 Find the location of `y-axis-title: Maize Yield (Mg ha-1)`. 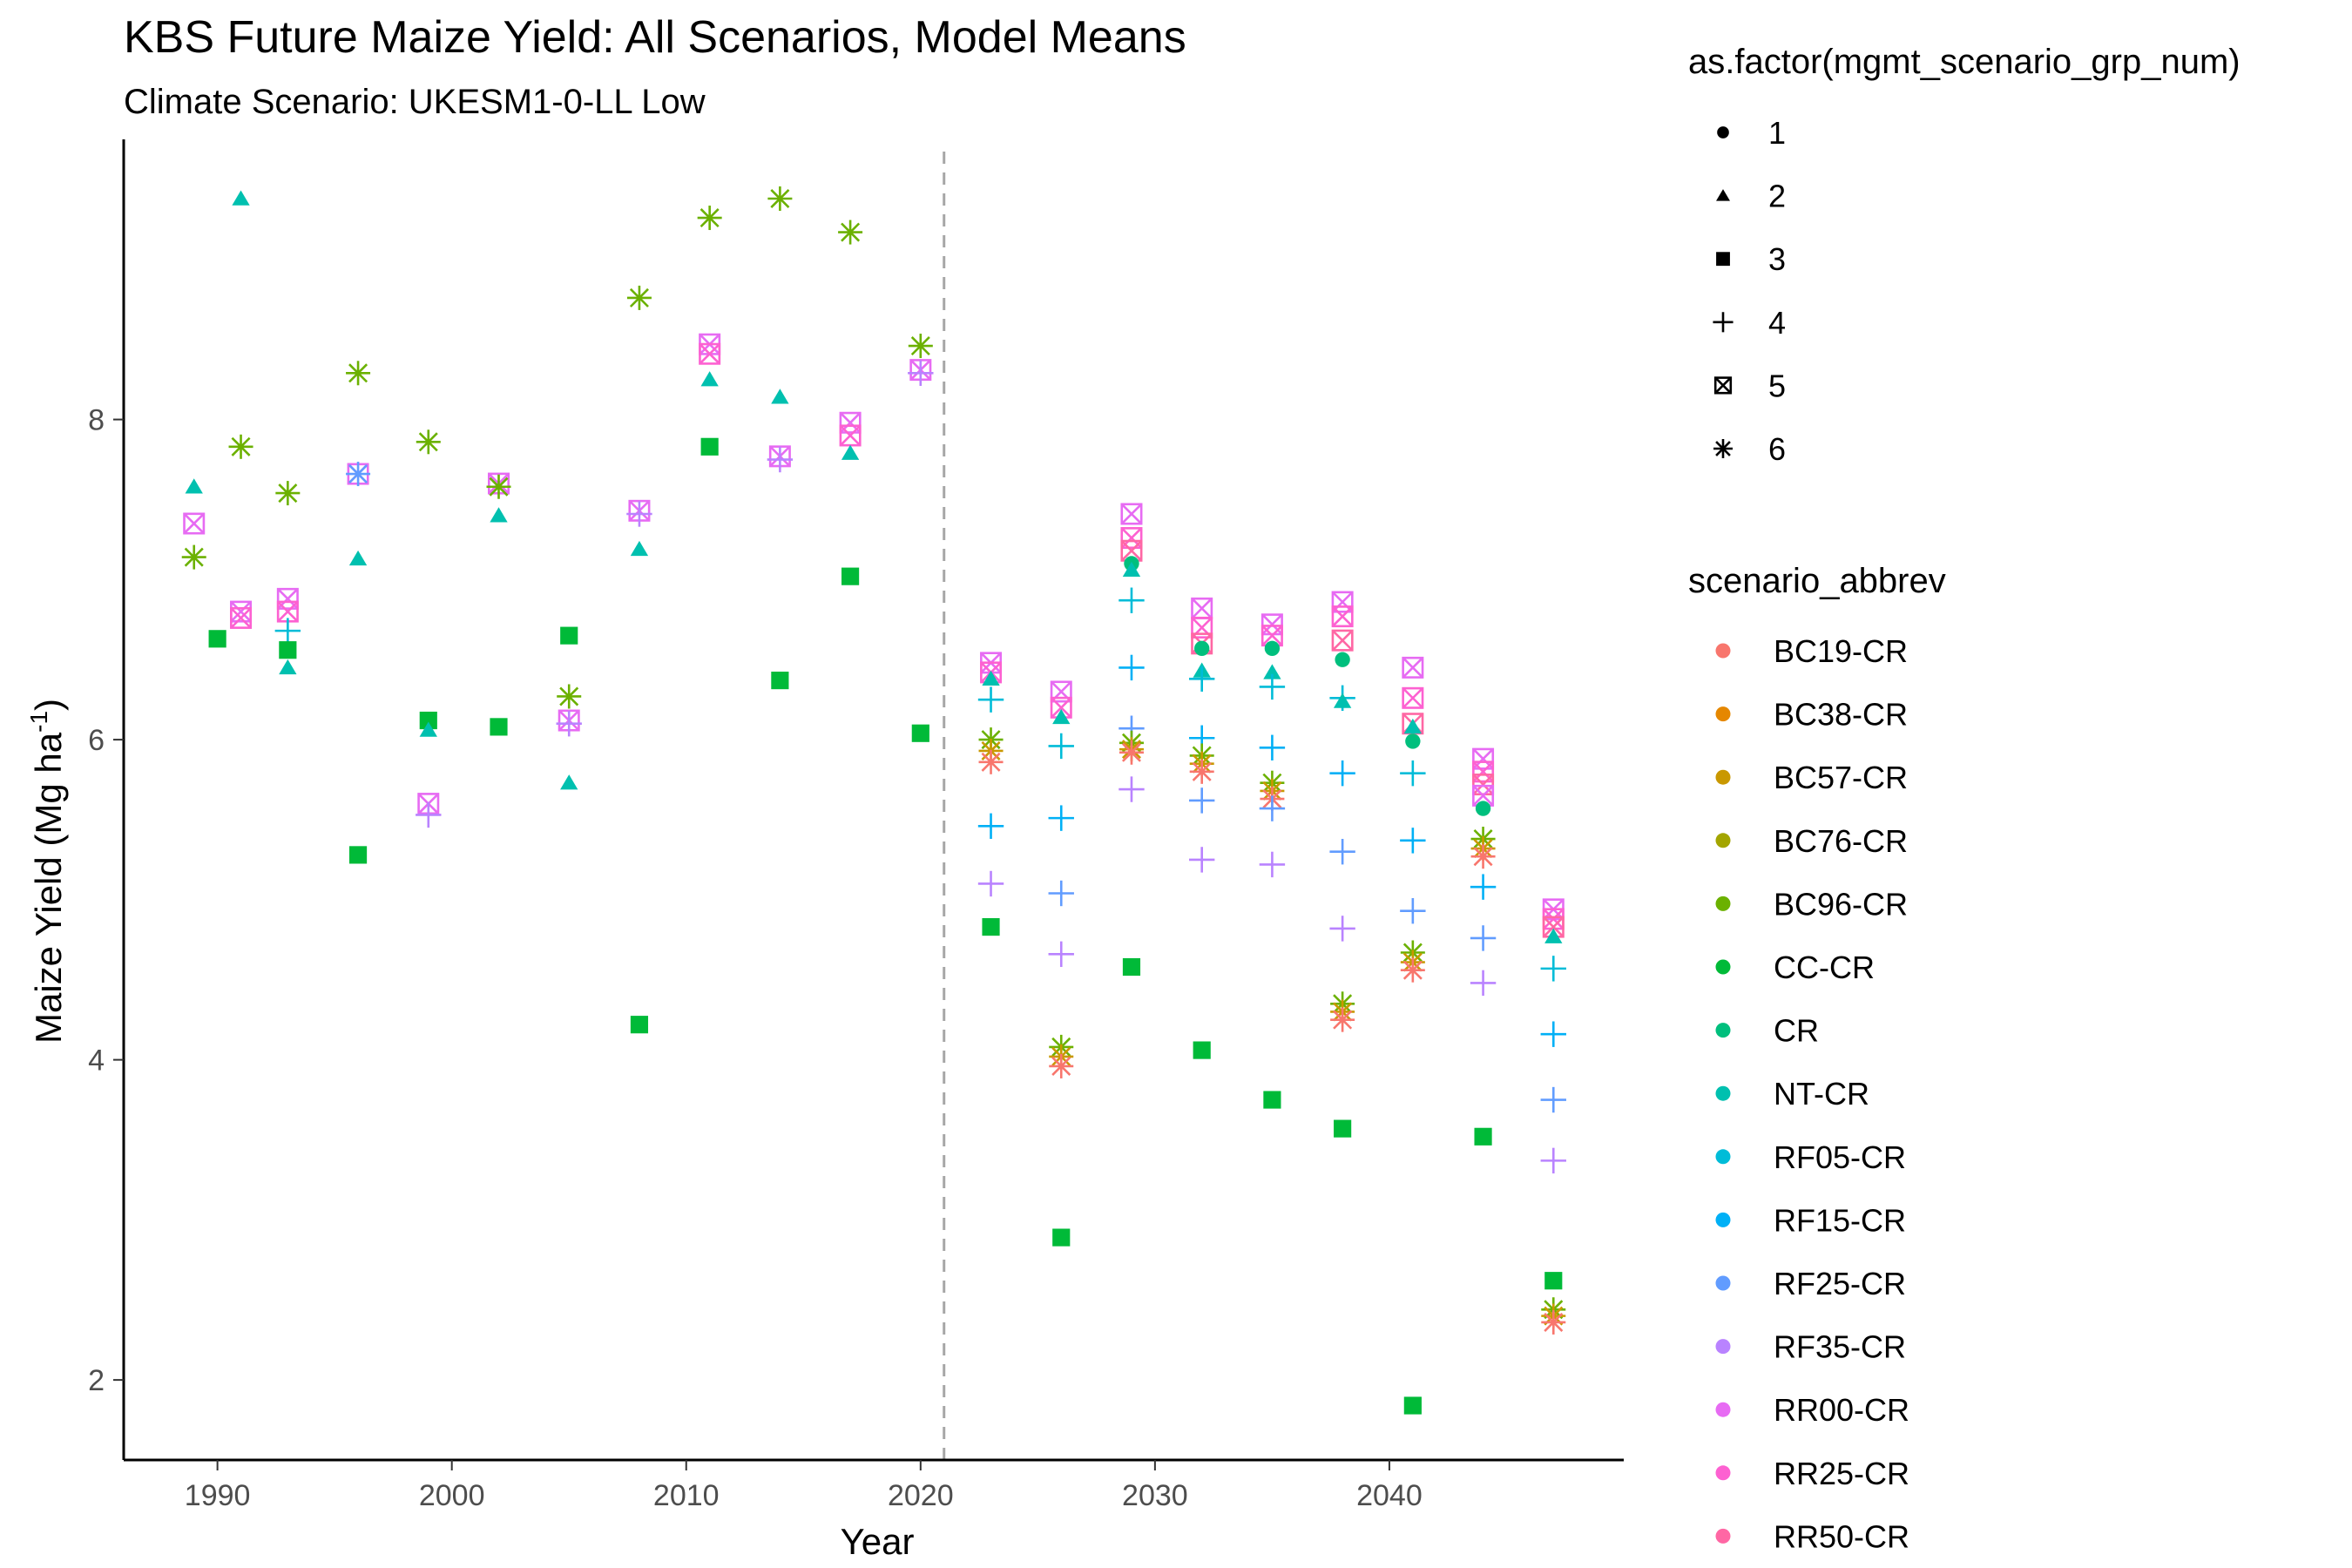

y-axis-title: Maize Yield (Mg ha-1) is located at coordinates (47, 871).